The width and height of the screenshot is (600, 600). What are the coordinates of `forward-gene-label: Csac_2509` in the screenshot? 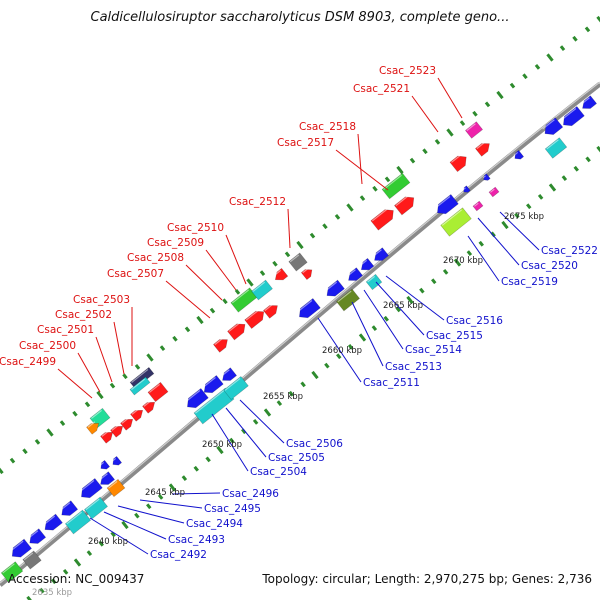 It's located at (175, 243).